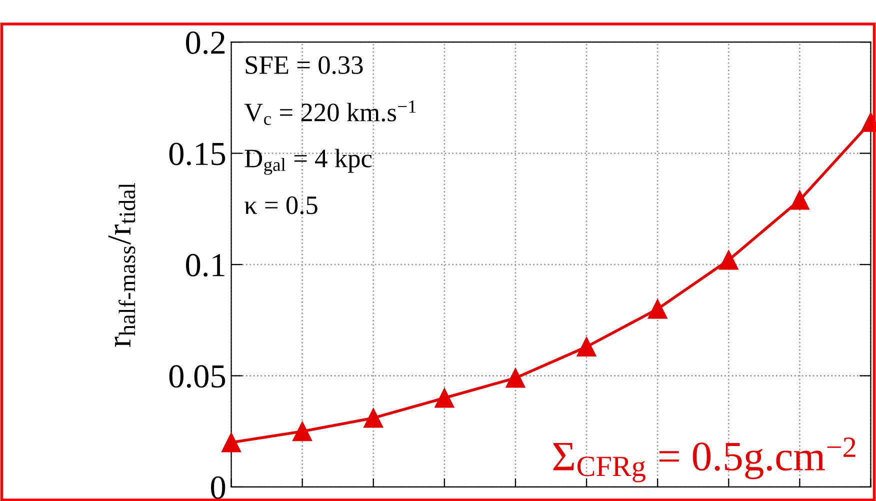 The height and width of the screenshot is (501, 876). I want to click on annotation: κ = 0.5, so click(281, 205).